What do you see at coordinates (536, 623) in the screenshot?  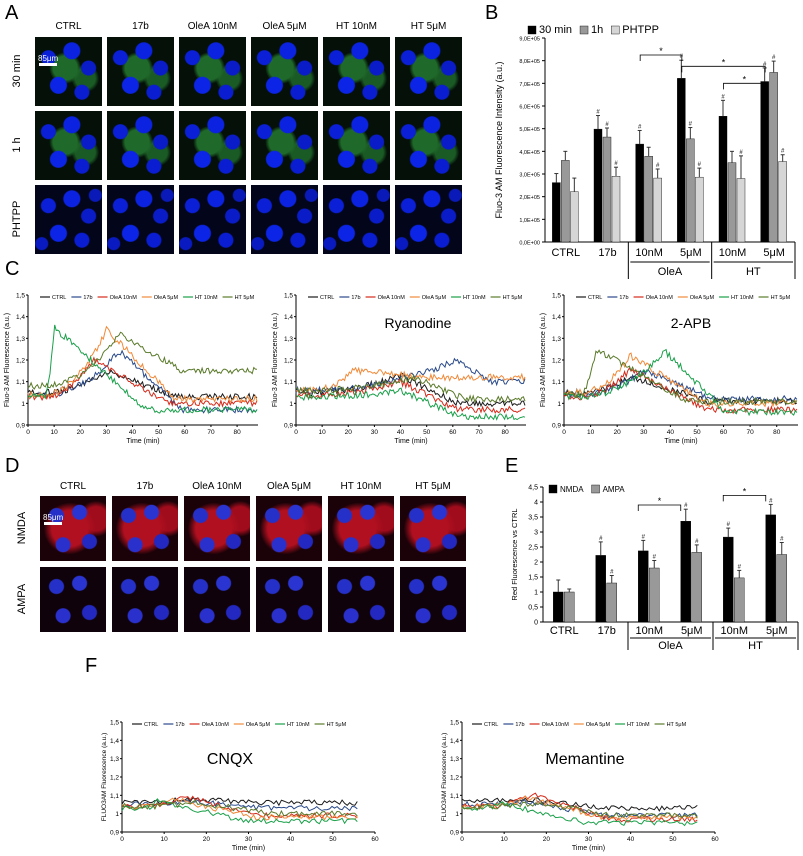 I see `y-tick-label: 0` at bounding box center [536, 623].